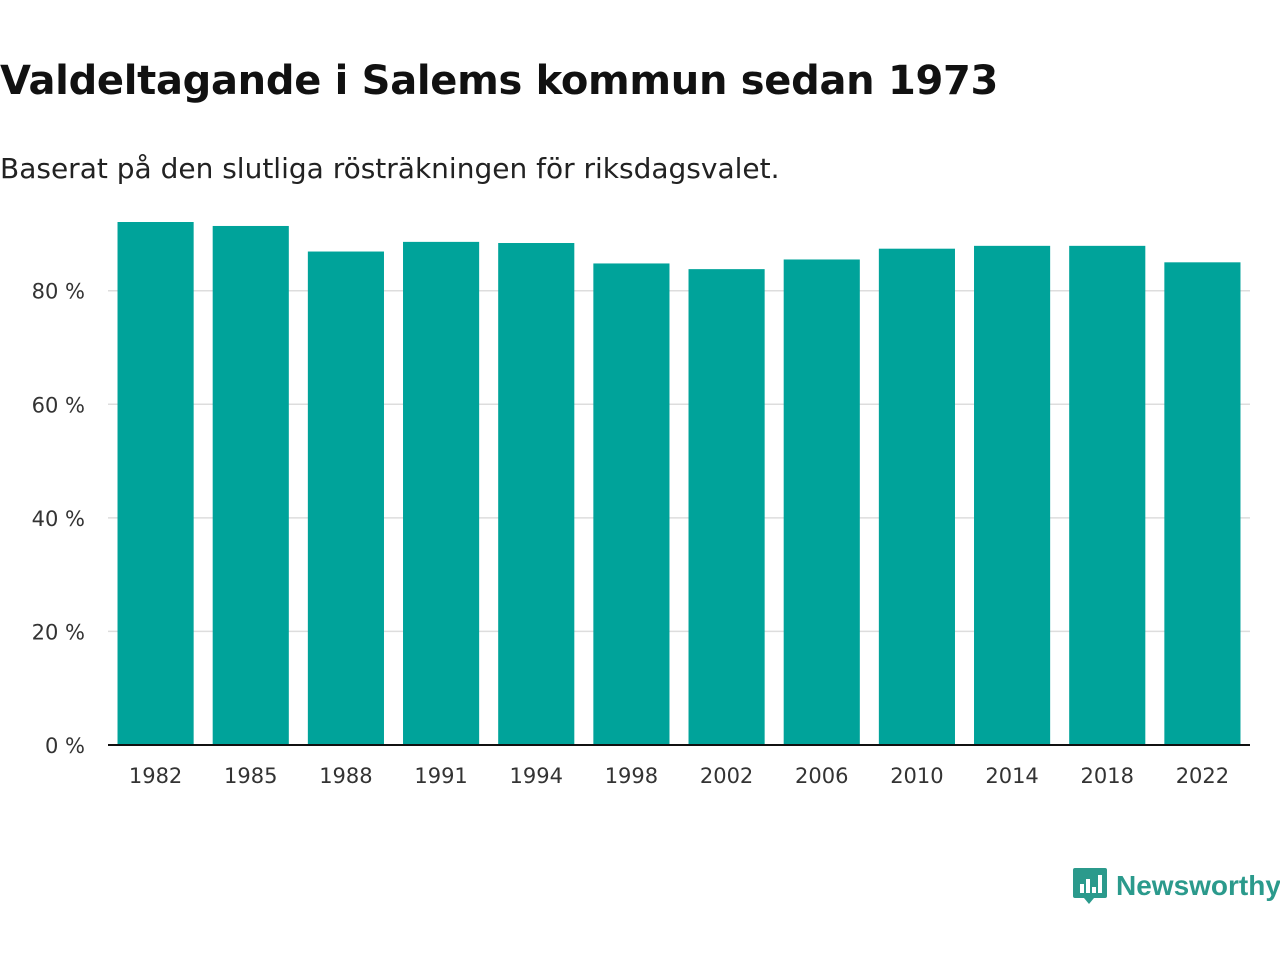 Image resolution: width=1280 pixels, height=960 pixels. What do you see at coordinates (250, 485) in the screenshot?
I see `bar-1985` at bounding box center [250, 485].